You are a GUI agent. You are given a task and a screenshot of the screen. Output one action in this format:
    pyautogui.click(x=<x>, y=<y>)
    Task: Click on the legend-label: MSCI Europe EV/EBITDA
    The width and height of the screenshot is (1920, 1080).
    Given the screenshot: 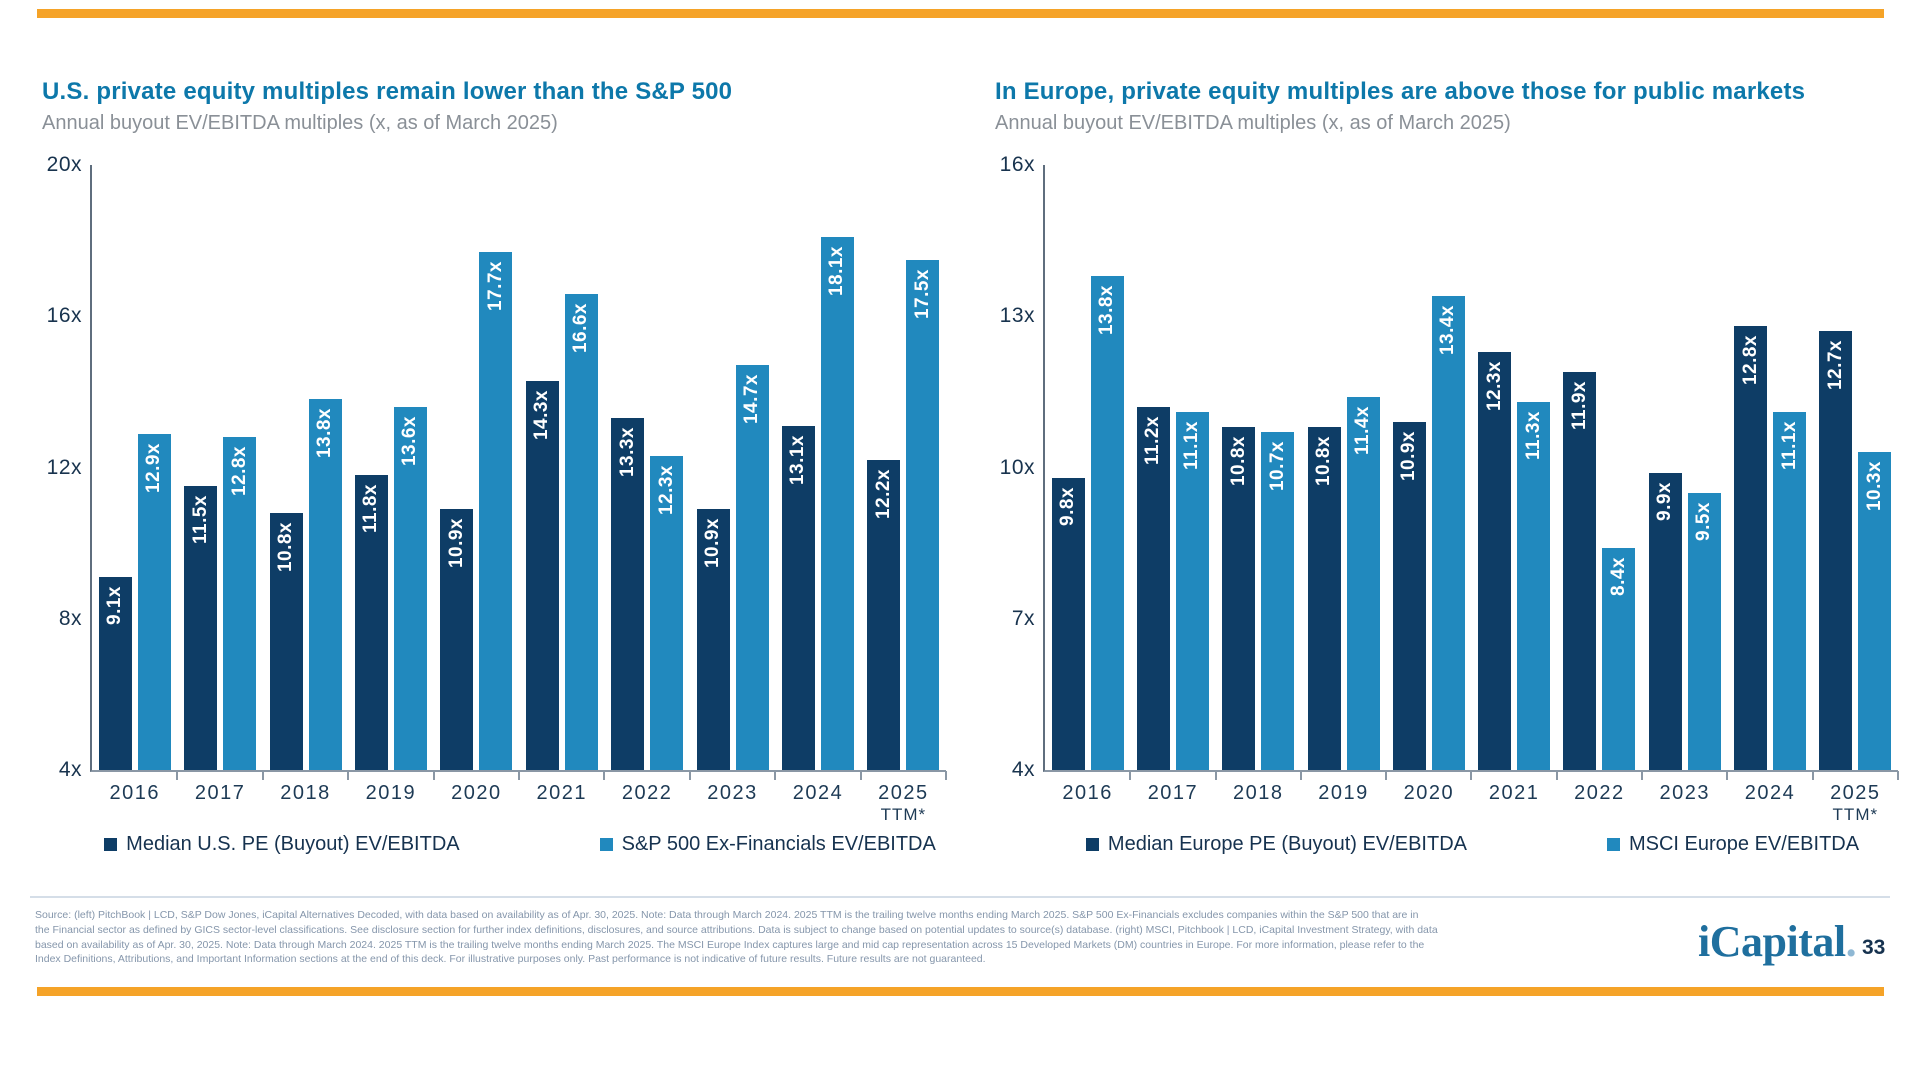 What is the action you would take?
    pyautogui.click(x=1744, y=844)
    